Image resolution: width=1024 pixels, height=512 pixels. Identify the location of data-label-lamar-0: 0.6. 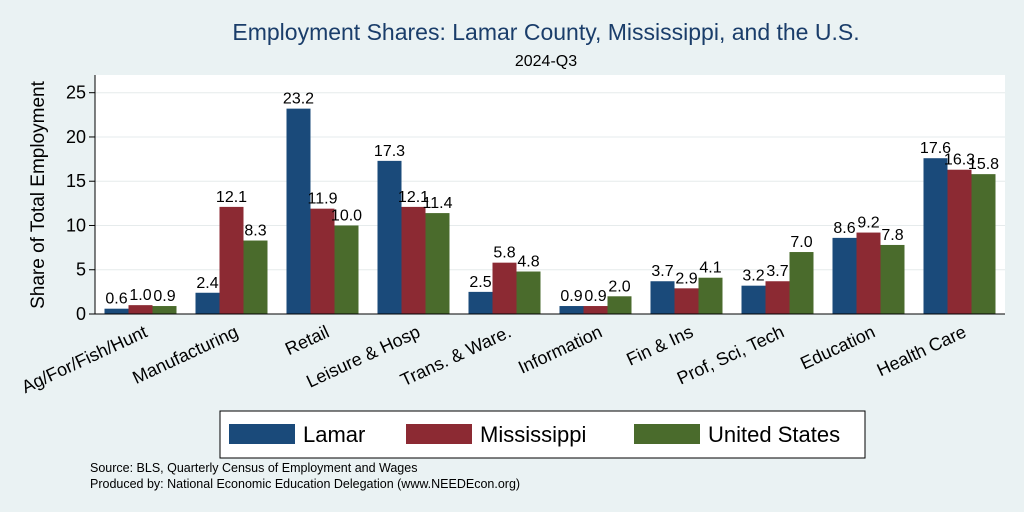
(116, 299).